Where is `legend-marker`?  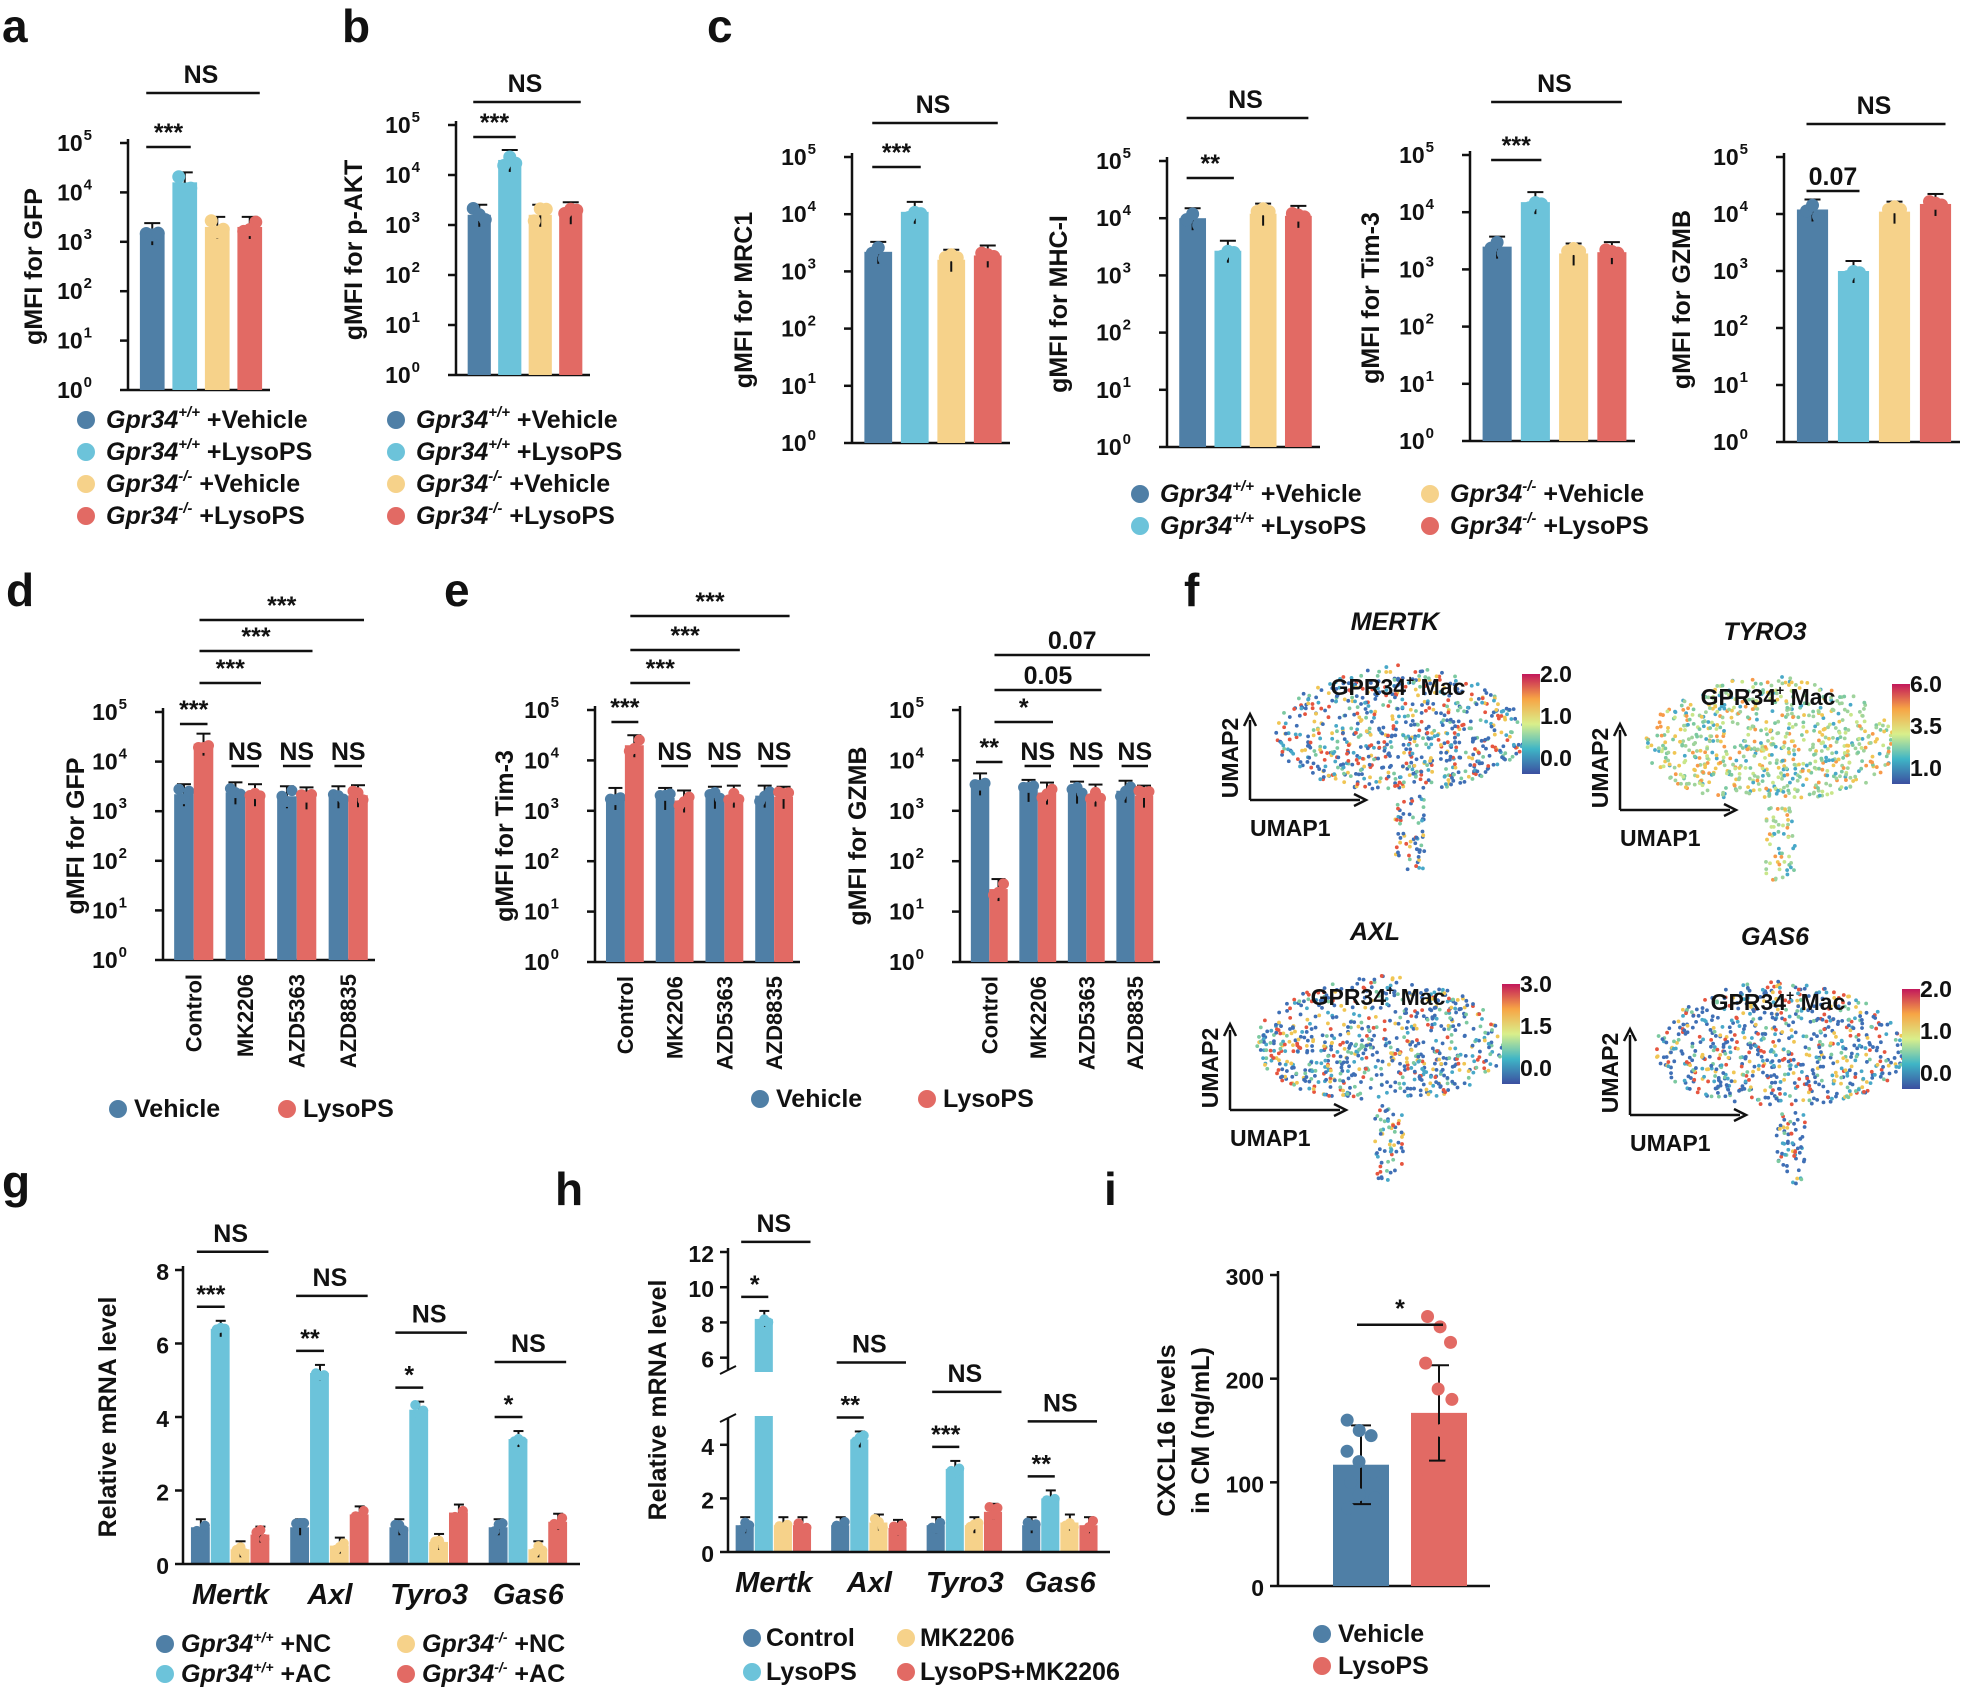
legend-marker is located at coordinates (906, 1672).